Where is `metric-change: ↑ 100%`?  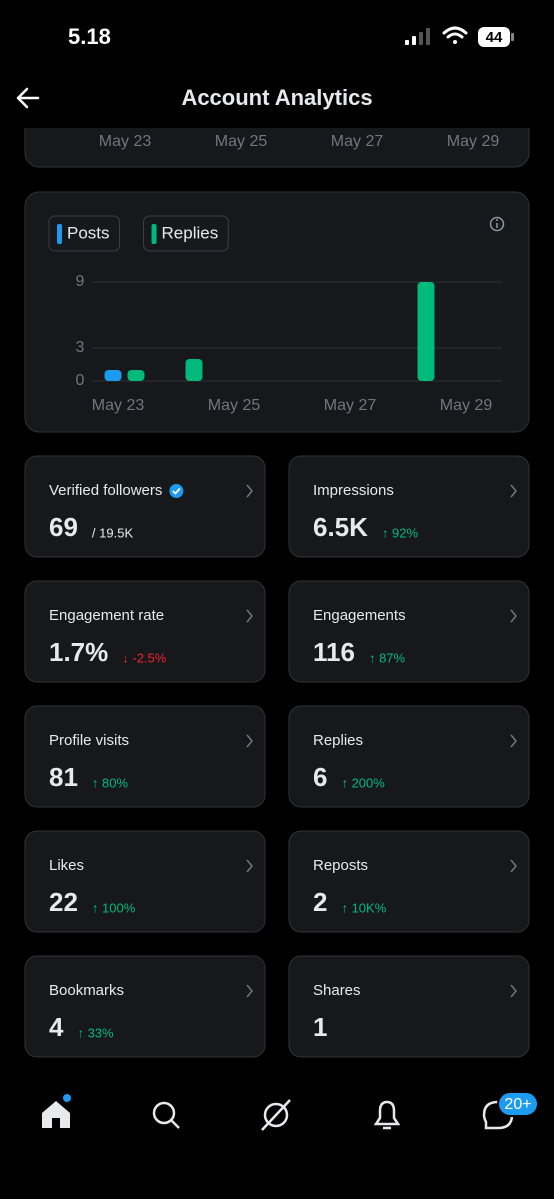 metric-change: ↑ 100% is located at coordinates (114, 907).